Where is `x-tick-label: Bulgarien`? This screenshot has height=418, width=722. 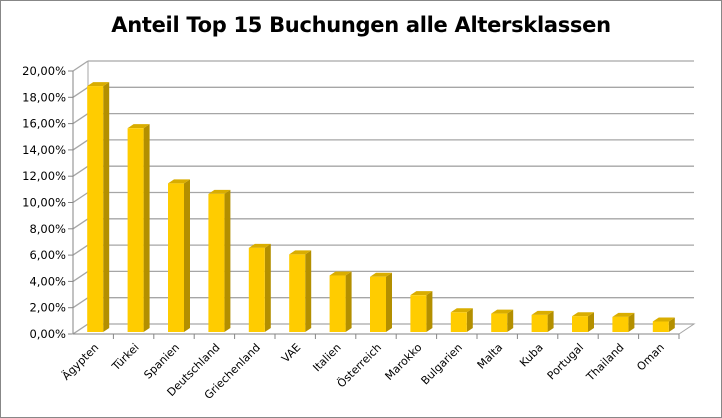
x-tick-label: Bulgarien is located at coordinates (442, 364).